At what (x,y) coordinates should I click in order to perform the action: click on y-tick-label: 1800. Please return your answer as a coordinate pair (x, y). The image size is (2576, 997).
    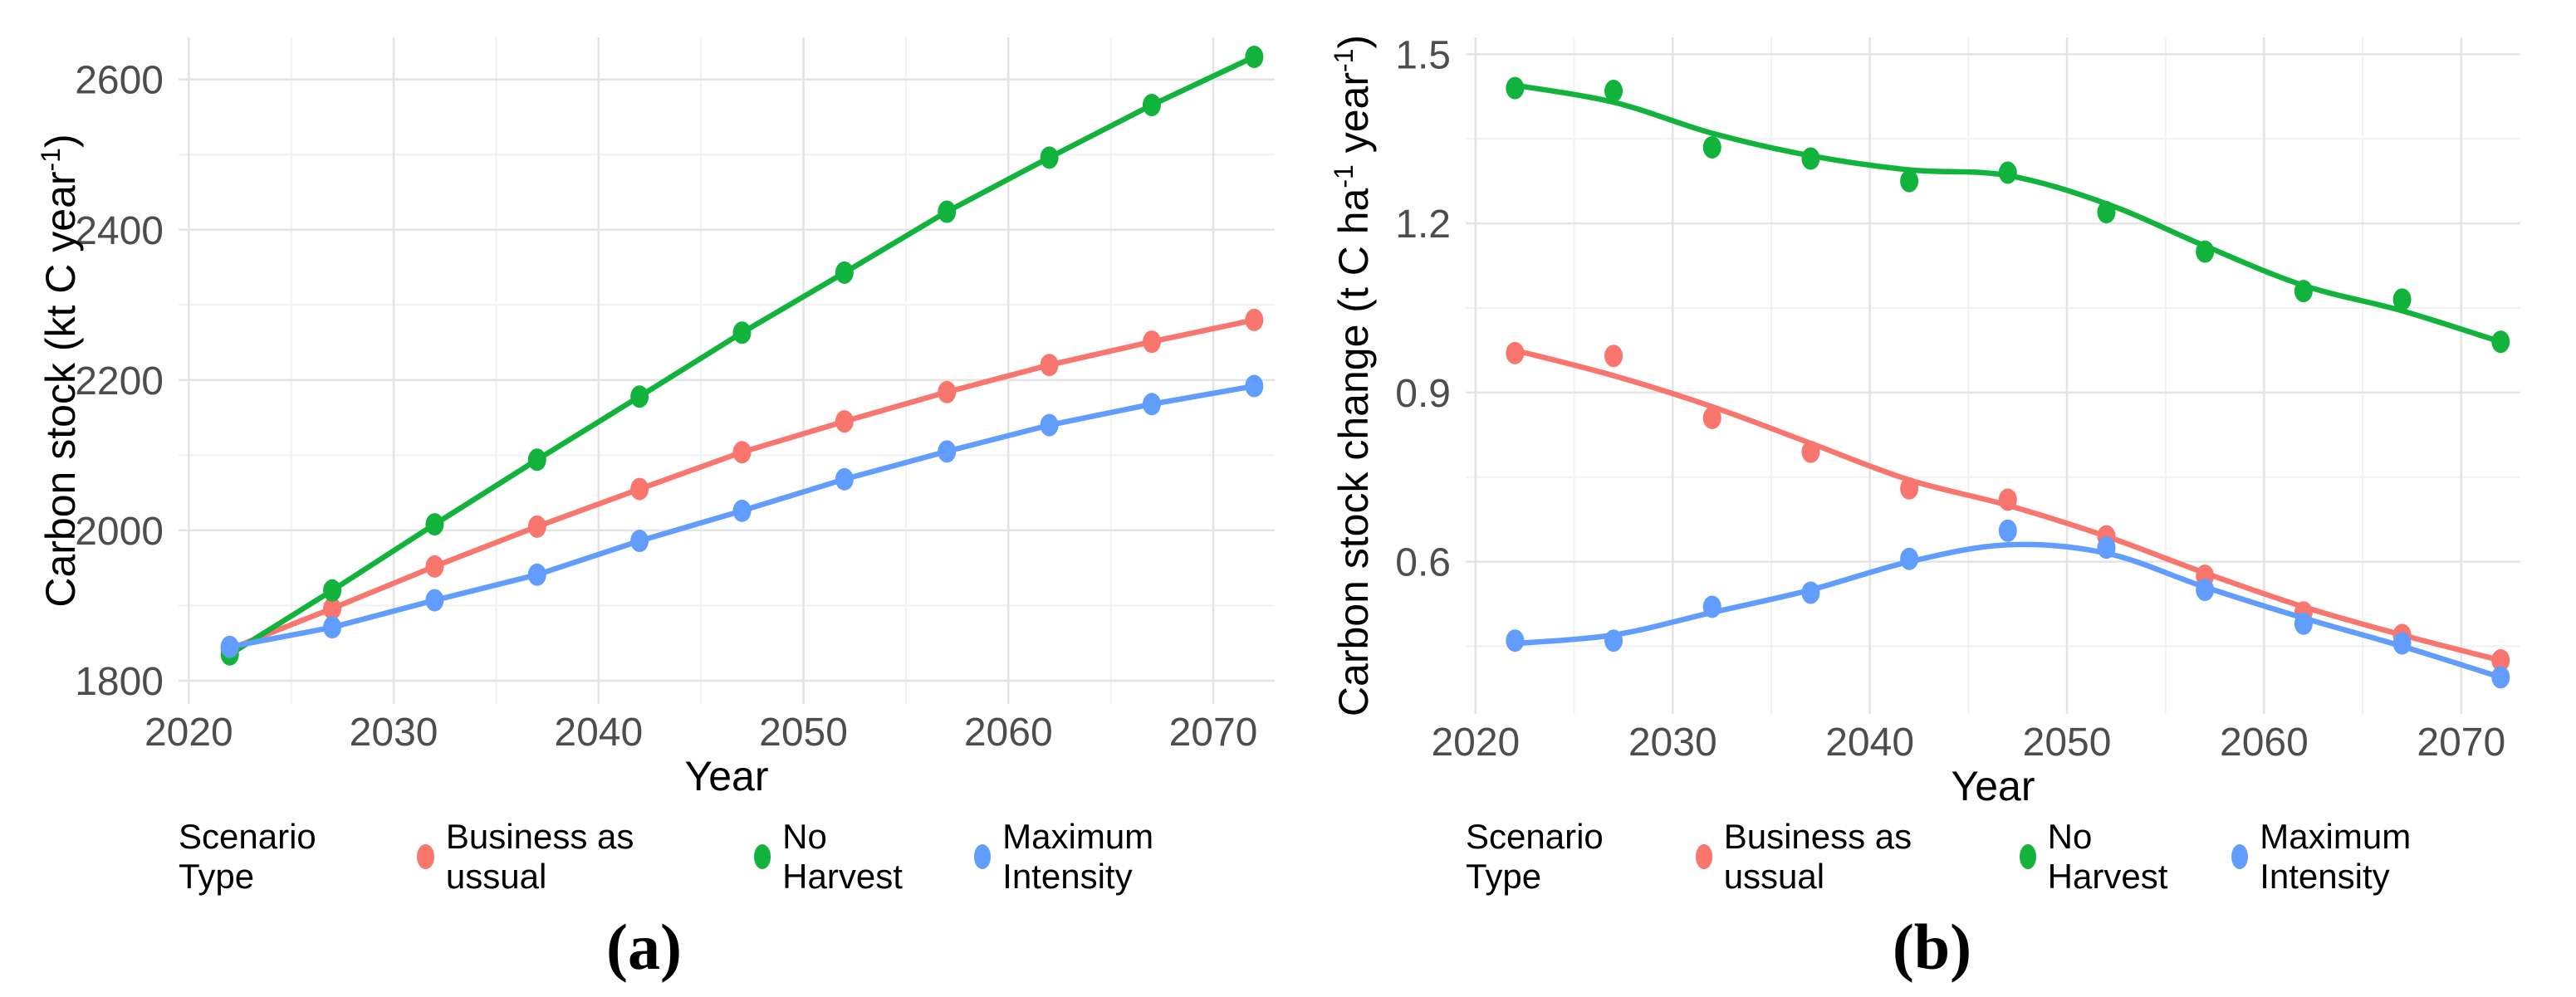
    Looking at the image, I should click on (120, 682).